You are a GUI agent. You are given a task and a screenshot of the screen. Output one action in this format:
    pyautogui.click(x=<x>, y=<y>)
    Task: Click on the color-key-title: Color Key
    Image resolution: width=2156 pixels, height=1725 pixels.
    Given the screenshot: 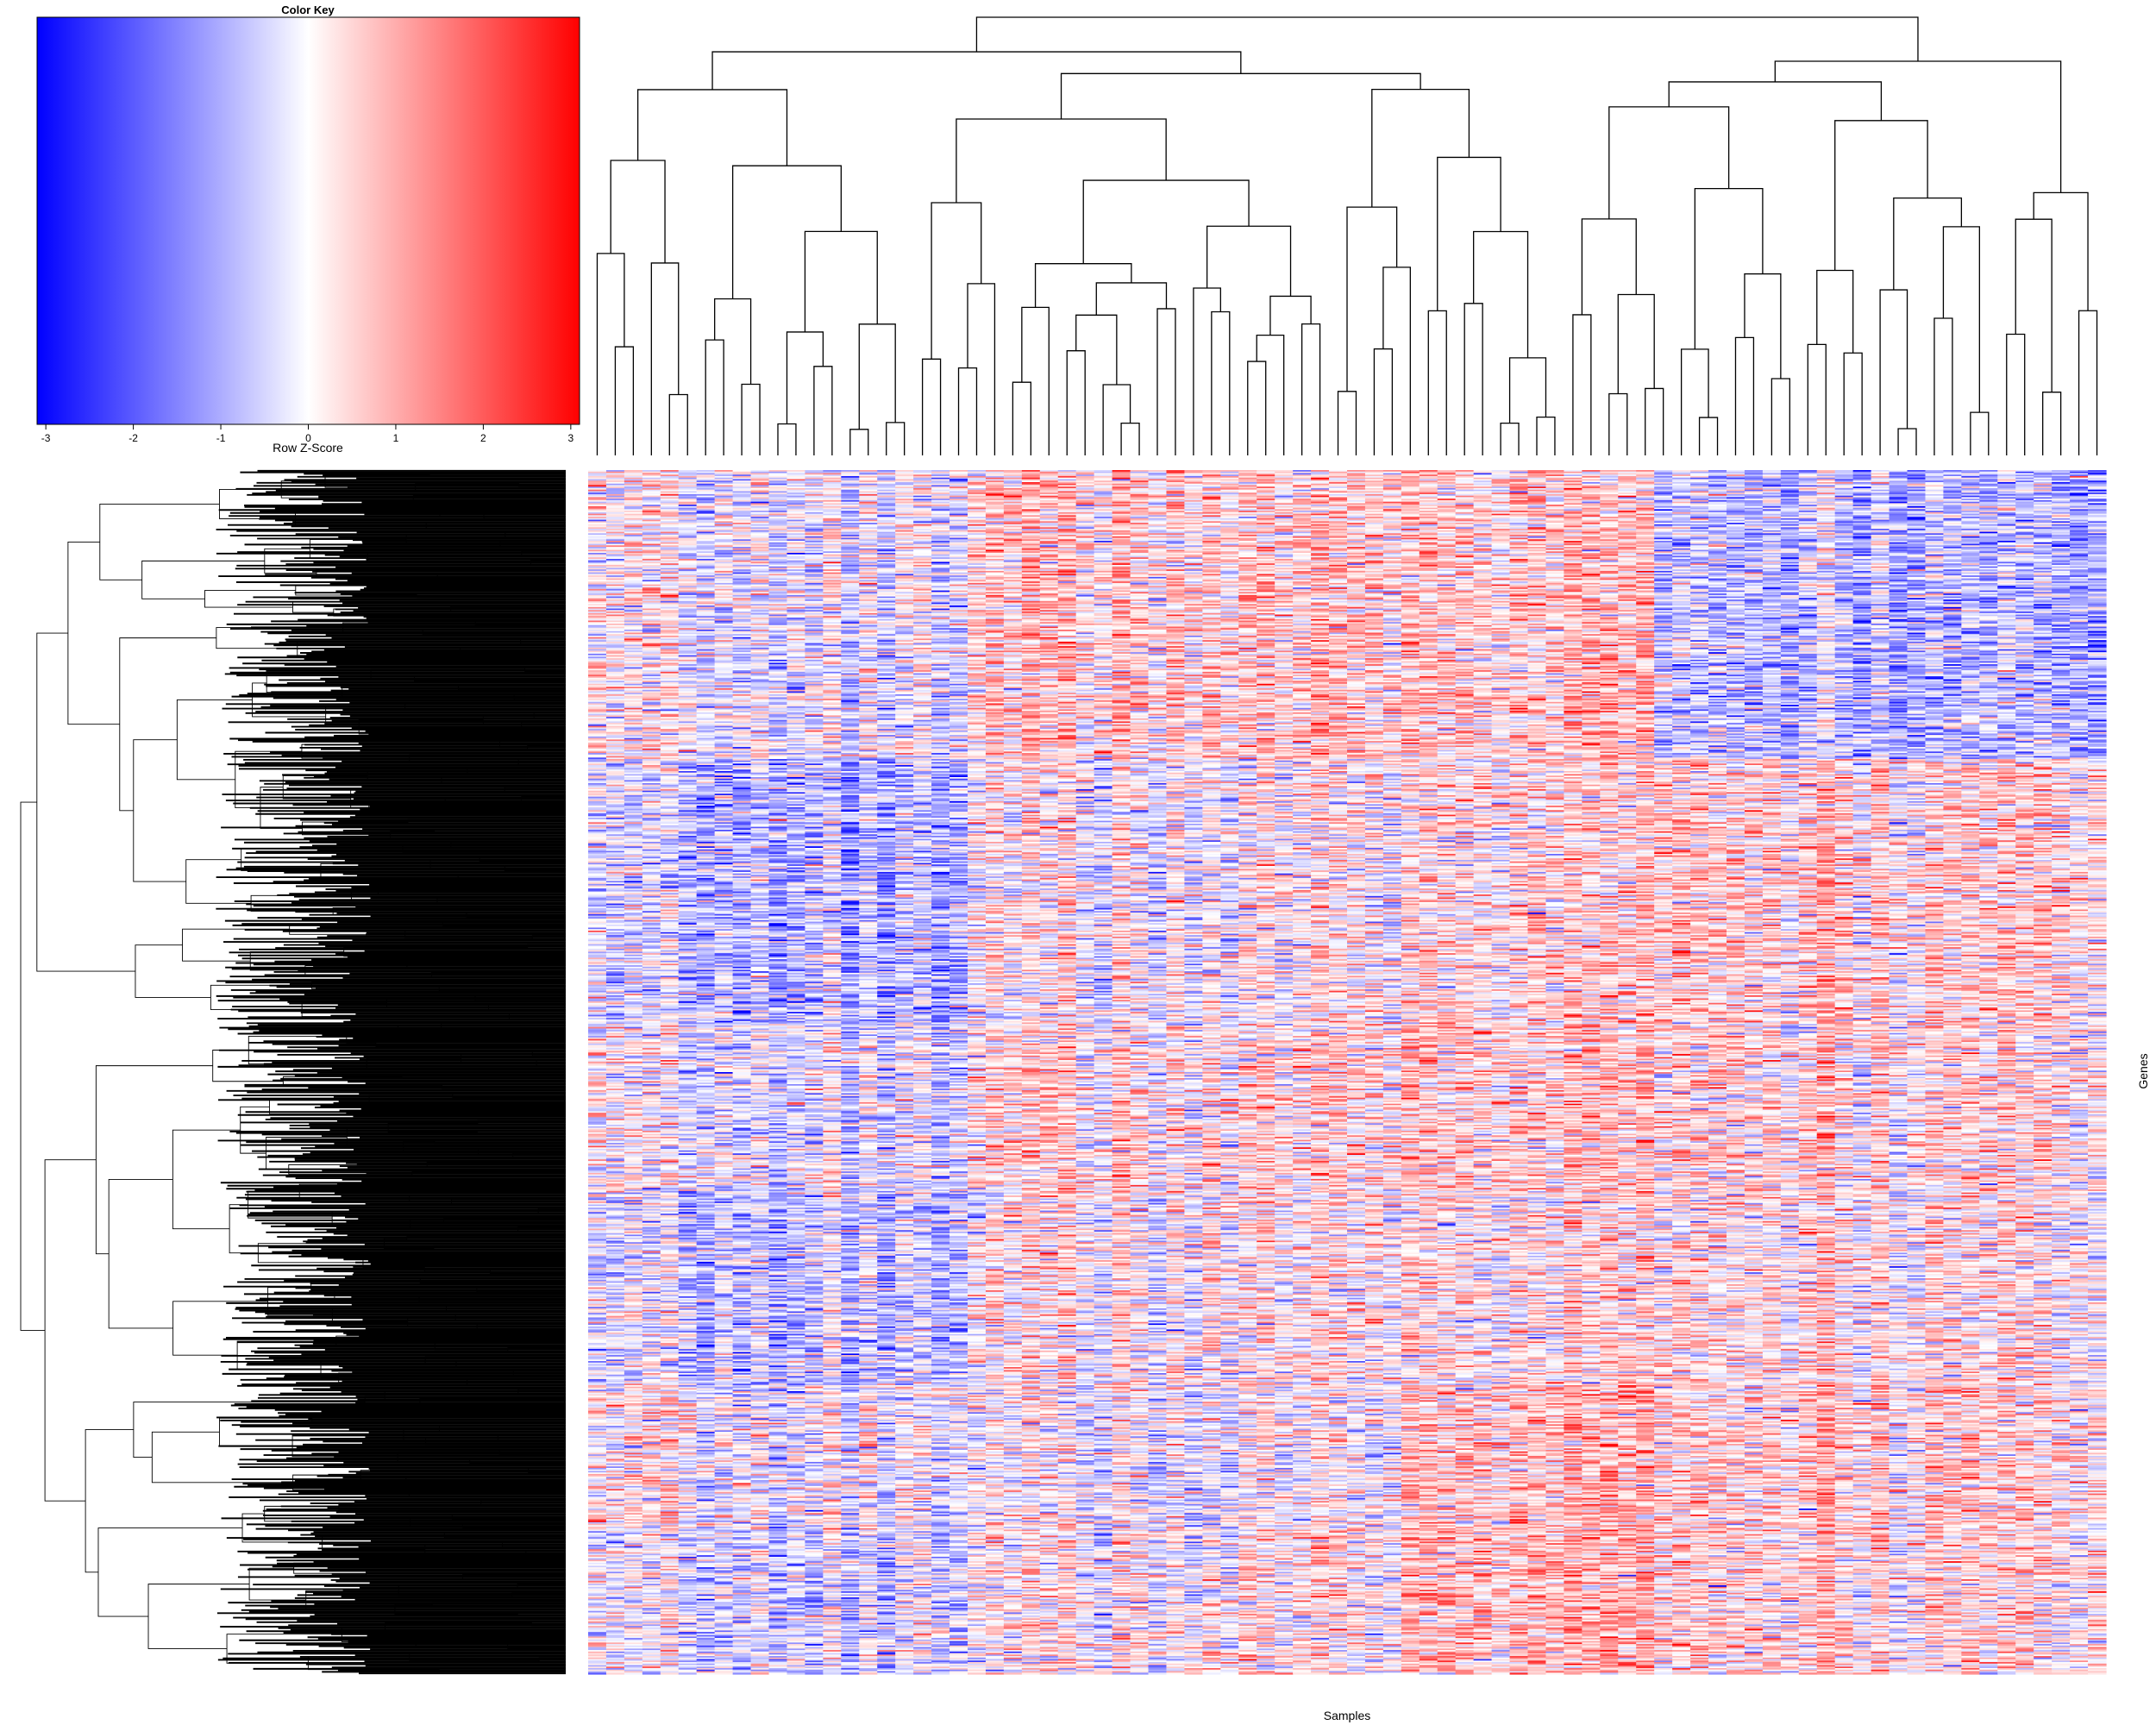 What is the action you would take?
    pyautogui.click(x=308, y=10)
    